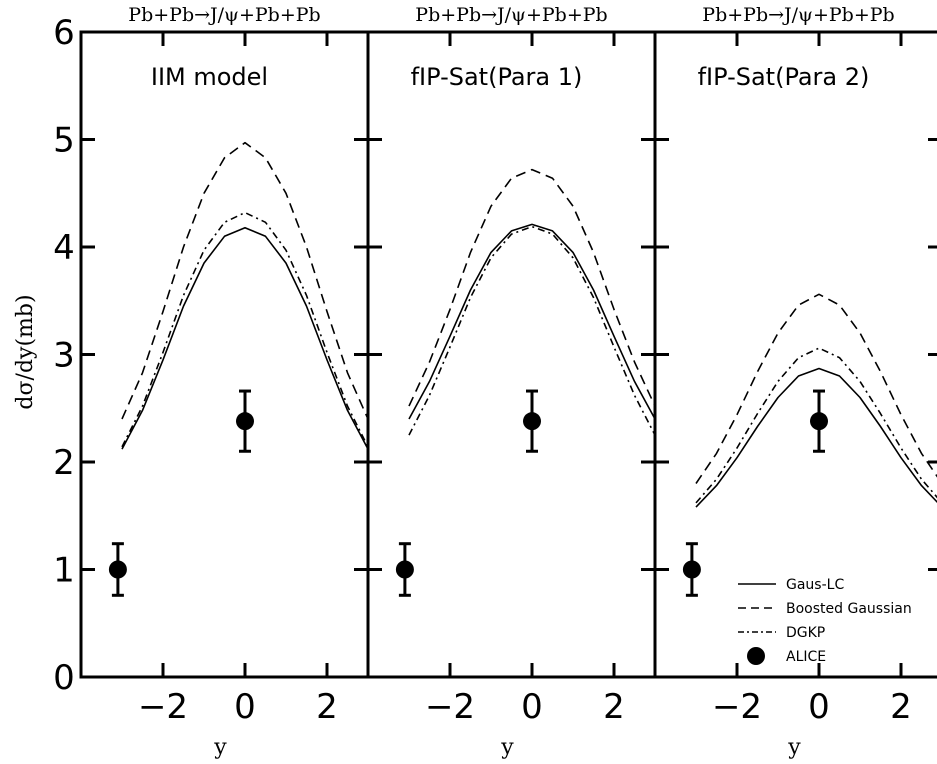 This screenshot has height=764, width=937. I want to click on y-tick-label: 1, so click(64, 571).